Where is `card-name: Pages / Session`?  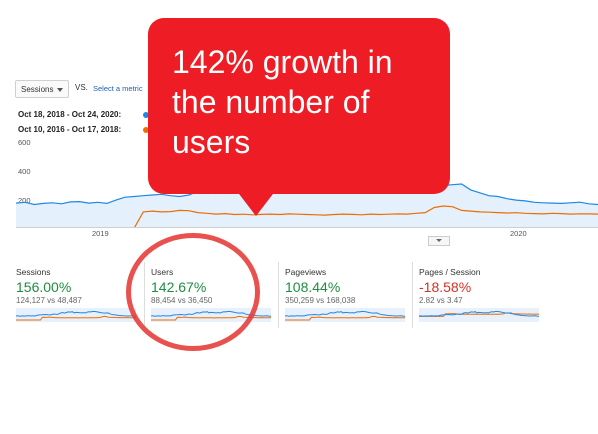 card-name: Pages / Session is located at coordinates (450, 272).